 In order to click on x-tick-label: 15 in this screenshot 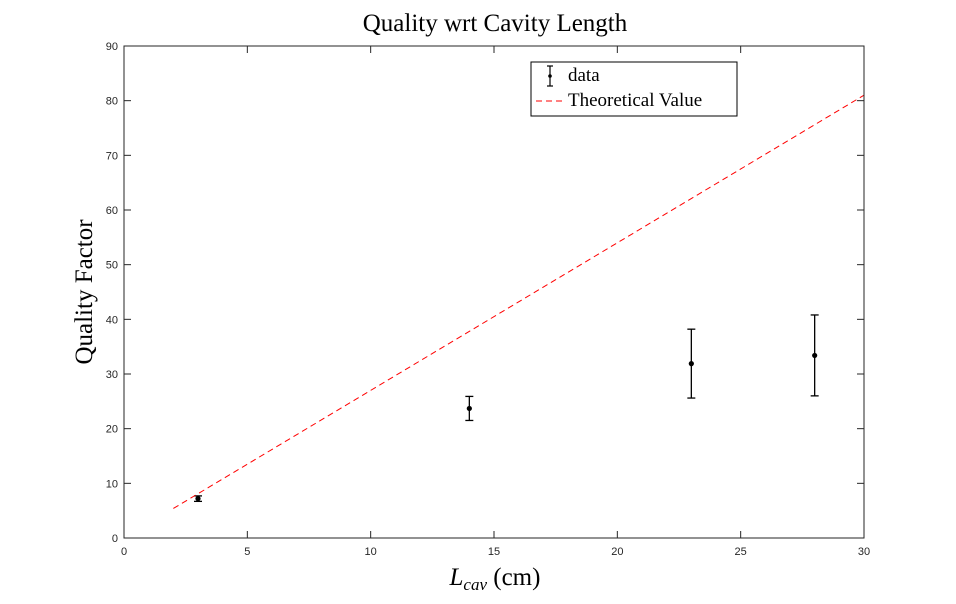, I will do `click(494, 552)`.